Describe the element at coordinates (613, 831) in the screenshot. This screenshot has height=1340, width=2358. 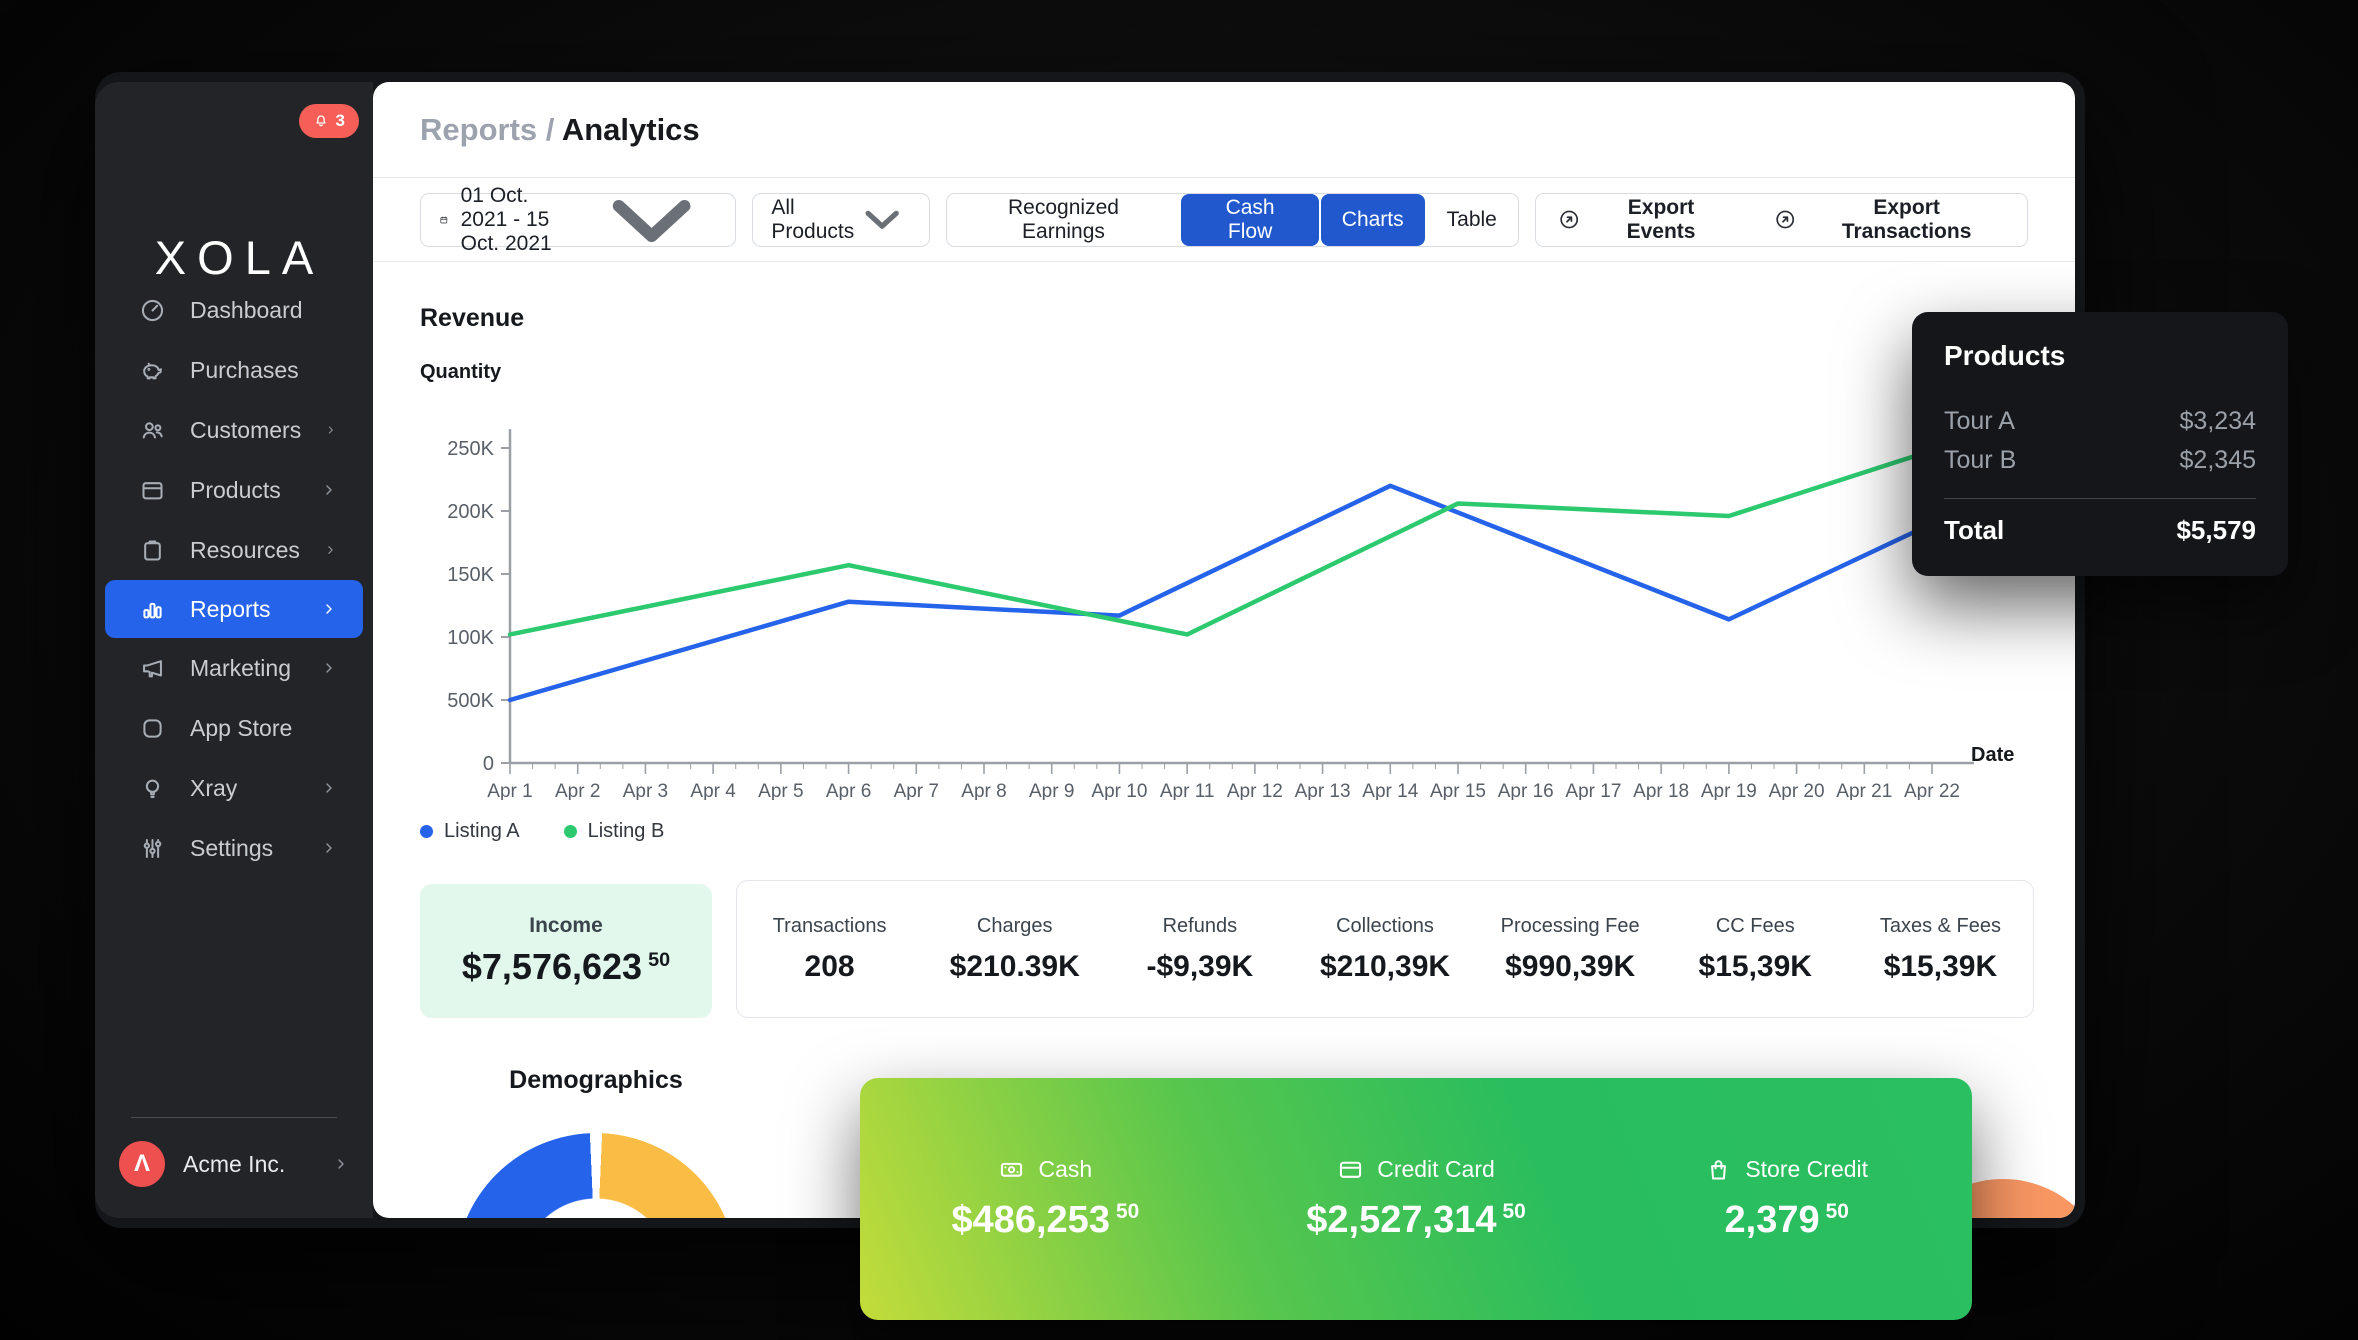
I see `legend-item-listing-b: Listing B` at that location.